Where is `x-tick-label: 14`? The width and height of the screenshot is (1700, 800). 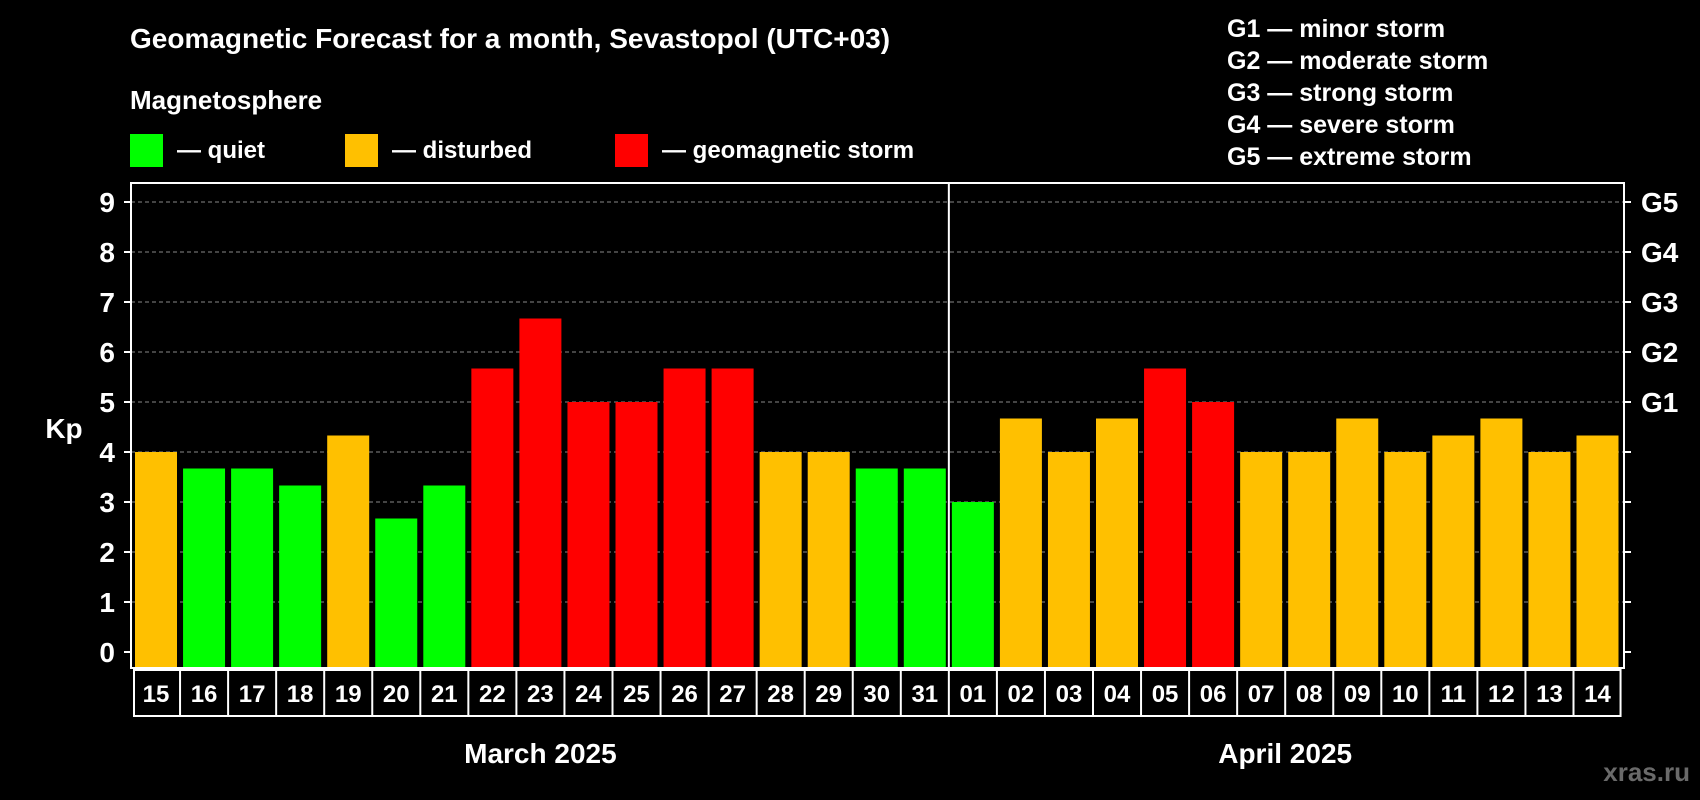
x-tick-label: 14 is located at coordinates (1597, 694).